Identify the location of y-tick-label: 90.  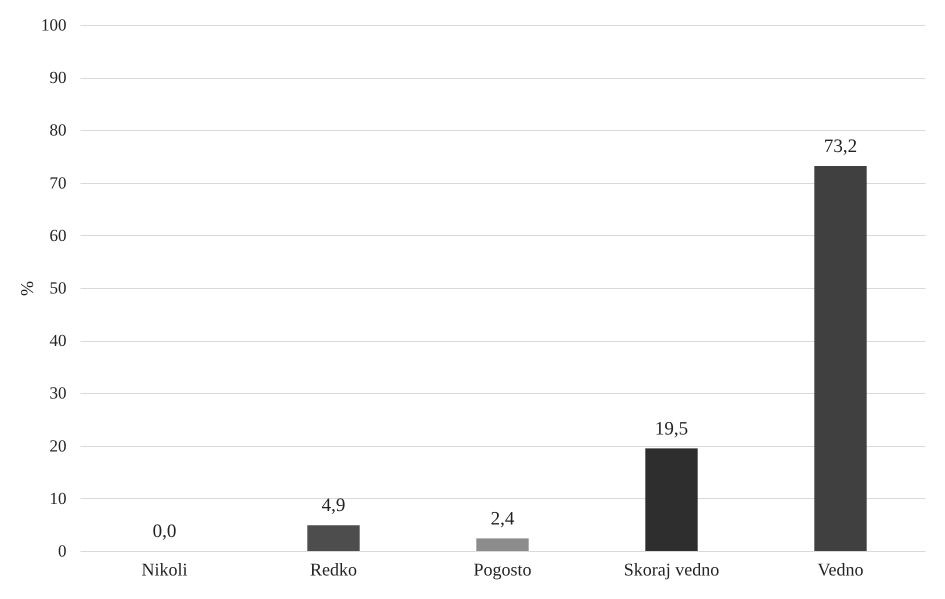
(58, 78).